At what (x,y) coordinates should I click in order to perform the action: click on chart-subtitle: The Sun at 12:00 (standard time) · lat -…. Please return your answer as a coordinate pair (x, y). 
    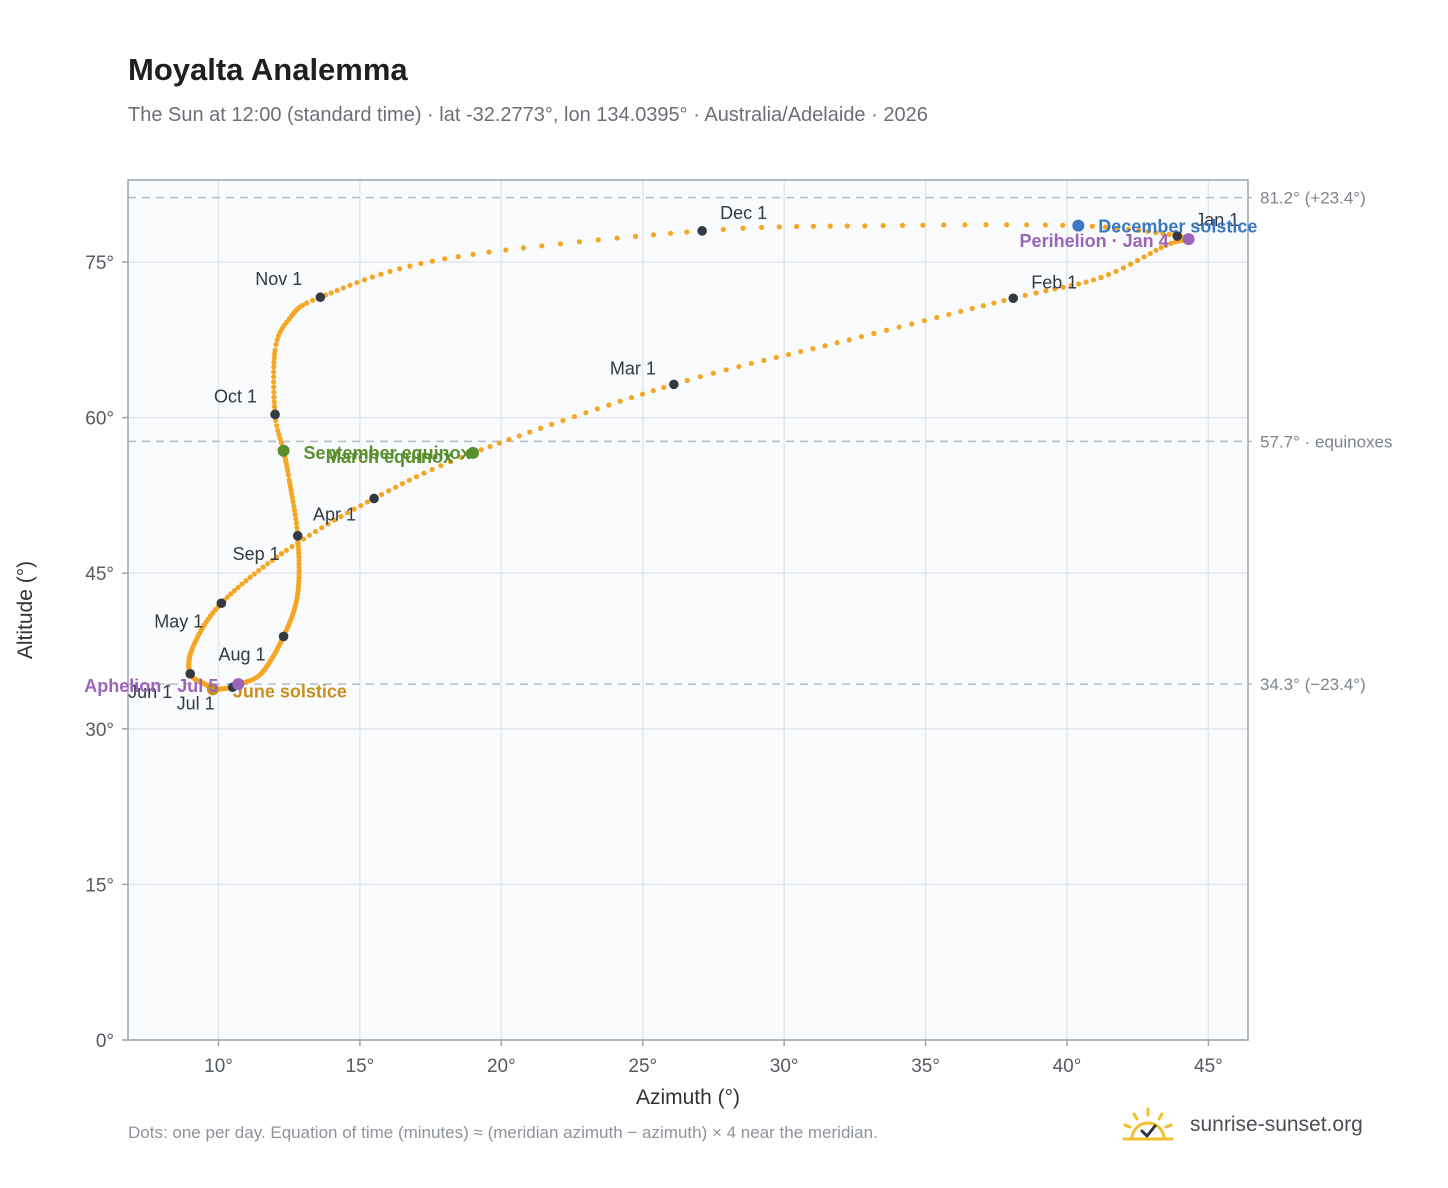
    Looking at the image, I should click on (528, 115).